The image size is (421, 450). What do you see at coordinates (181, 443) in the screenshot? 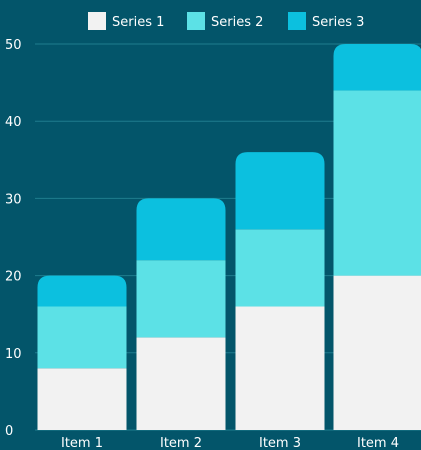
I see `x-tick-label: Item 2` at bounding box center [181, 443].